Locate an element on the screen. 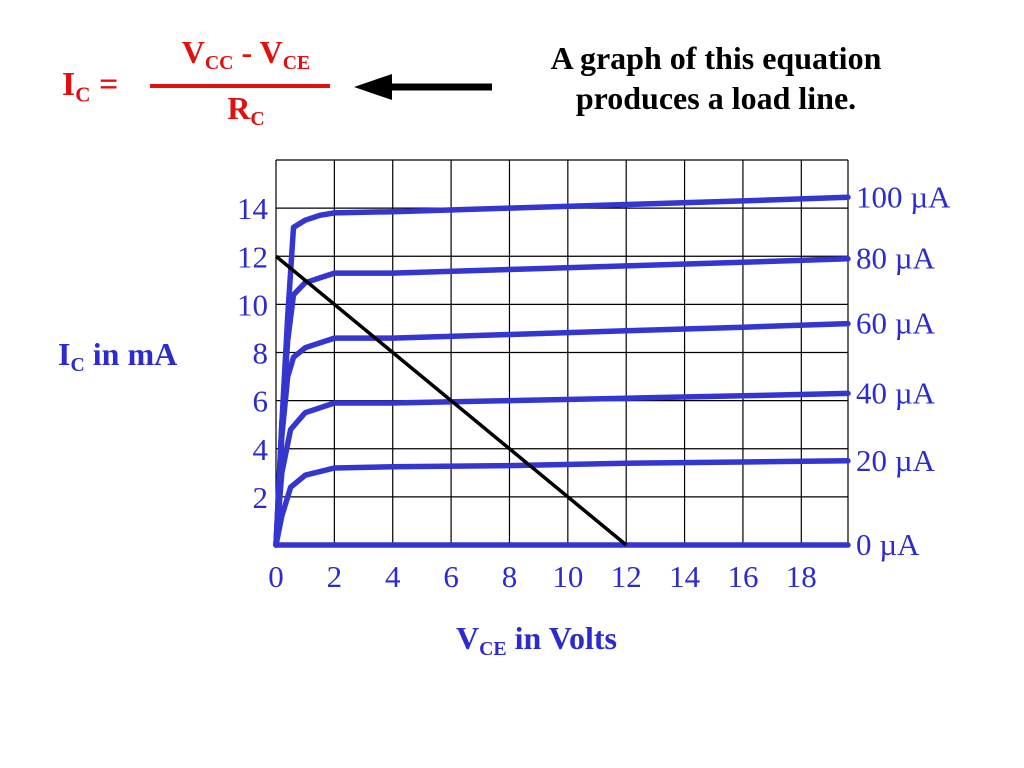 The height and width of the screenshot is (768, 1024). x-label-main: V is located at coordinates (468, 638).